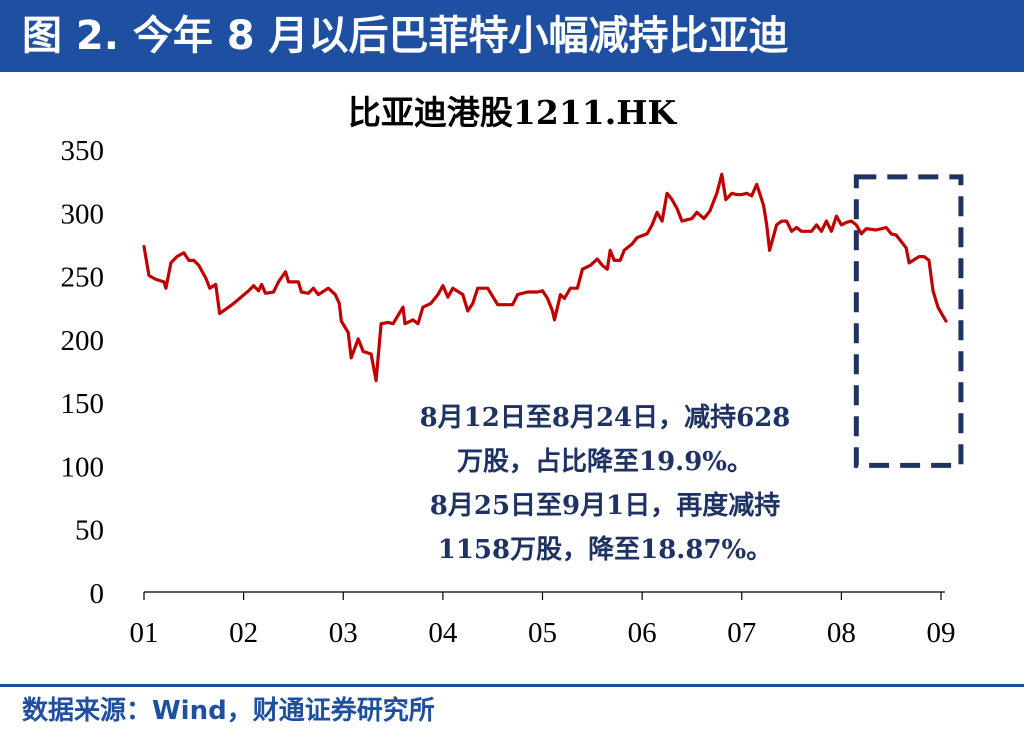  I want to click on y-tick-label: 50, so click(89, 531).